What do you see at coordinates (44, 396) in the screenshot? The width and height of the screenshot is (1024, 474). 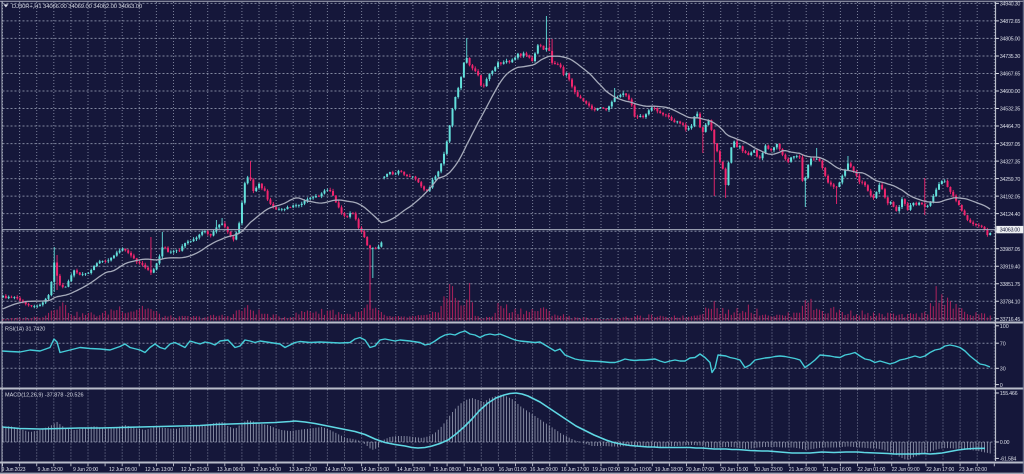 I see `svg-text: MACD(12,26,9) -37.878 -20.526` at bounding box center [44, 396].